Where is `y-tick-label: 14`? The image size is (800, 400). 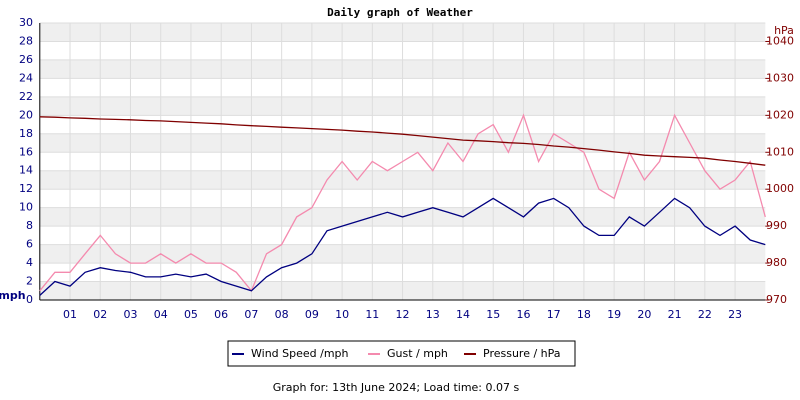 y-tick-label: 14 is located at coordinates (26, 170).